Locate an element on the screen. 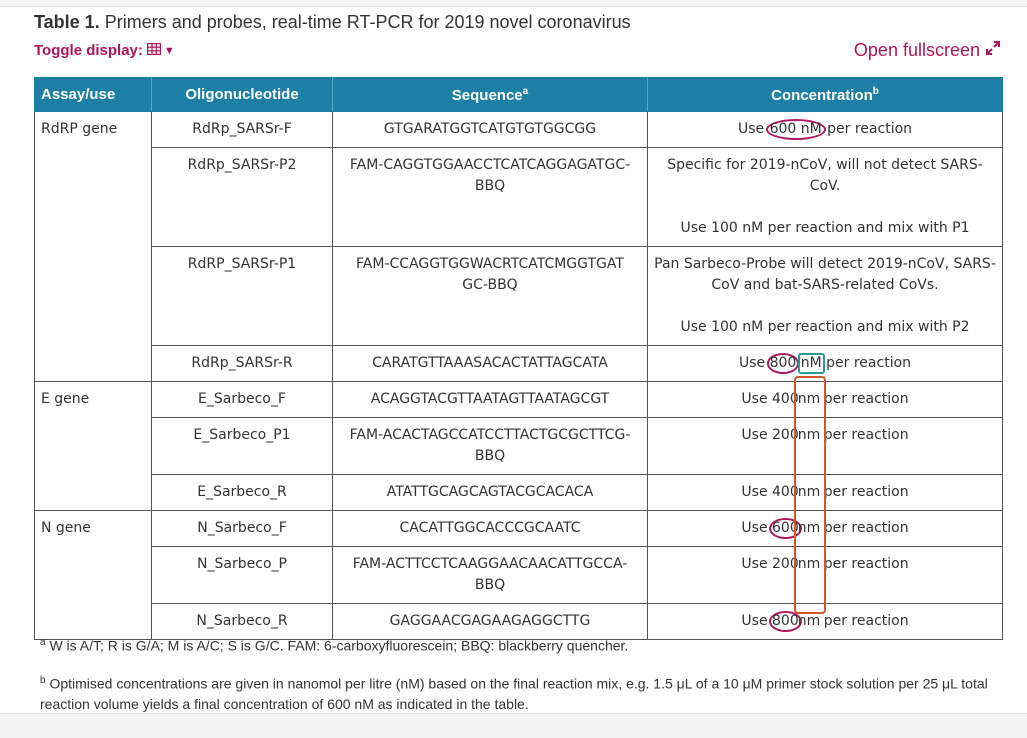 This screenshot has width=1027, height=738. expand-arrows-icon is located at coordinates (993, 50).